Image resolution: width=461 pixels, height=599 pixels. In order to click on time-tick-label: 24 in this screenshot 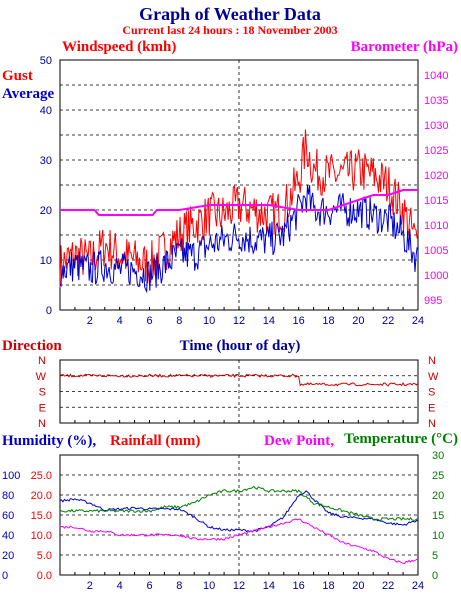, I will do `click(418, 321)`.